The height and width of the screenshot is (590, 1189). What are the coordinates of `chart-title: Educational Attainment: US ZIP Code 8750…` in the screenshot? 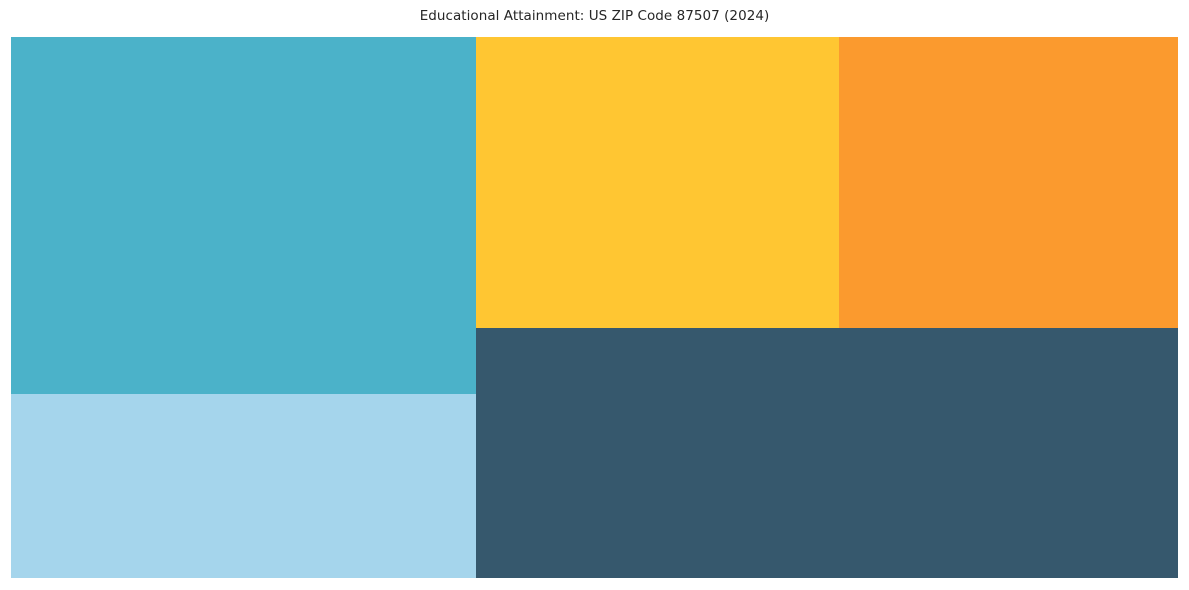 It's located at (594, 16).